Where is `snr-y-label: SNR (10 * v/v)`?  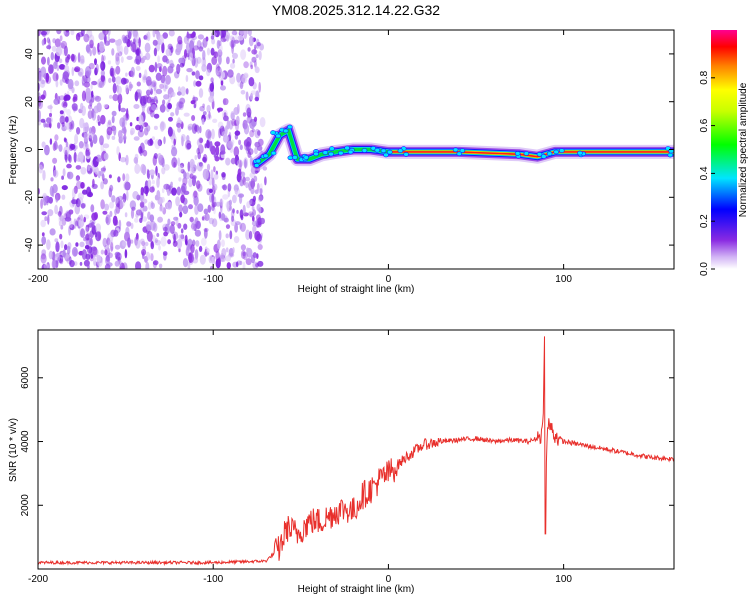 snr-y-label: SNR (10 * v/v) is located at coordinates (13, 450).